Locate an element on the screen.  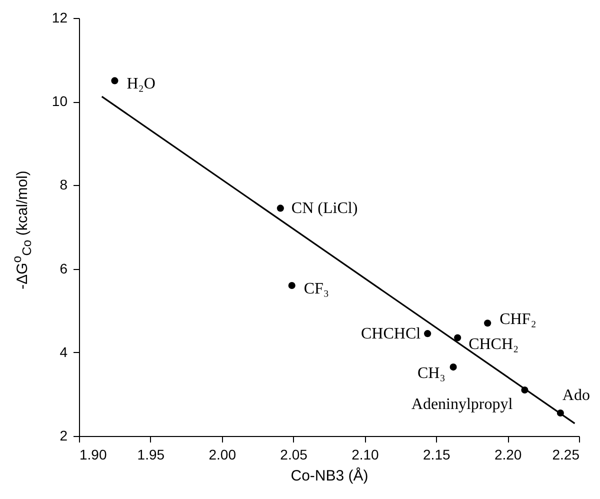
x-tick-label: 2.00 is located at coordinates (222, 454).